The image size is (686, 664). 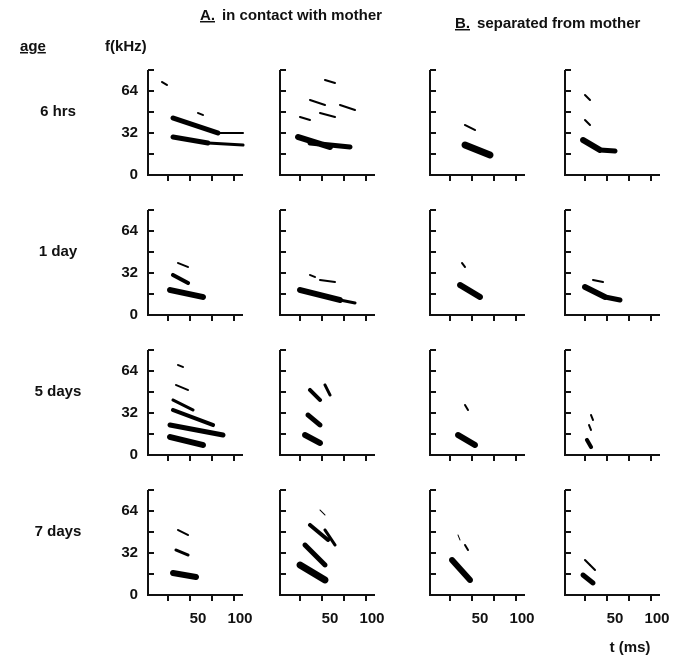 What do you see at coordinates (58, 111) in the screenshot?
I see `age-label: 6 hrs` at bounding box center [58, 111].